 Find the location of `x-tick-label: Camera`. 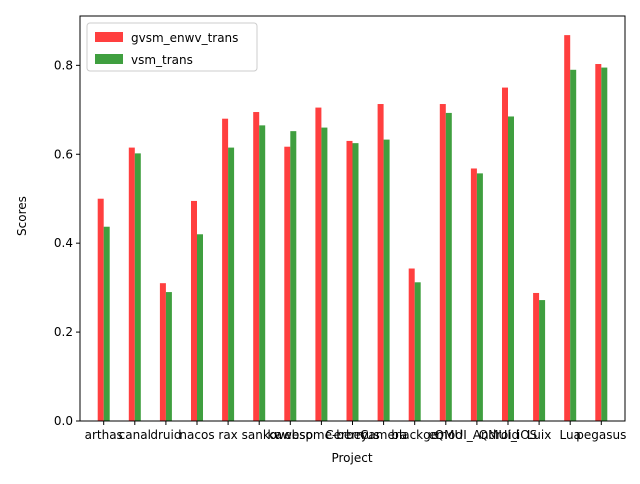

x-tick-label: Camera is located at coordinates (383, 435).